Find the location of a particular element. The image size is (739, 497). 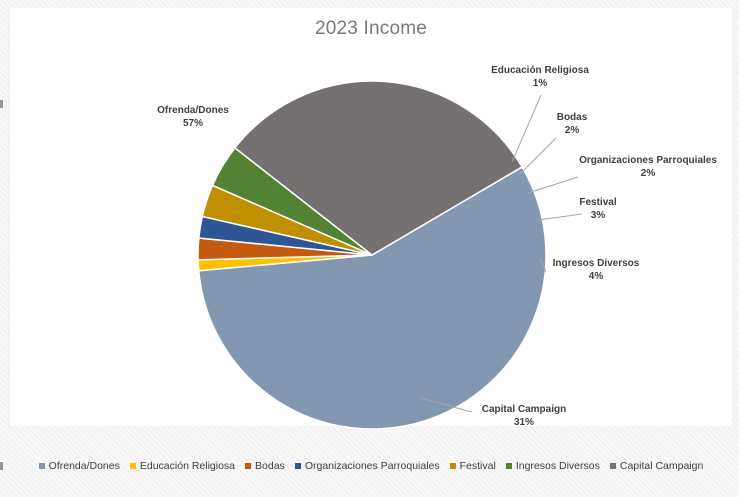

legend-item: Capital Campaign is located at coordinates (656, 466).